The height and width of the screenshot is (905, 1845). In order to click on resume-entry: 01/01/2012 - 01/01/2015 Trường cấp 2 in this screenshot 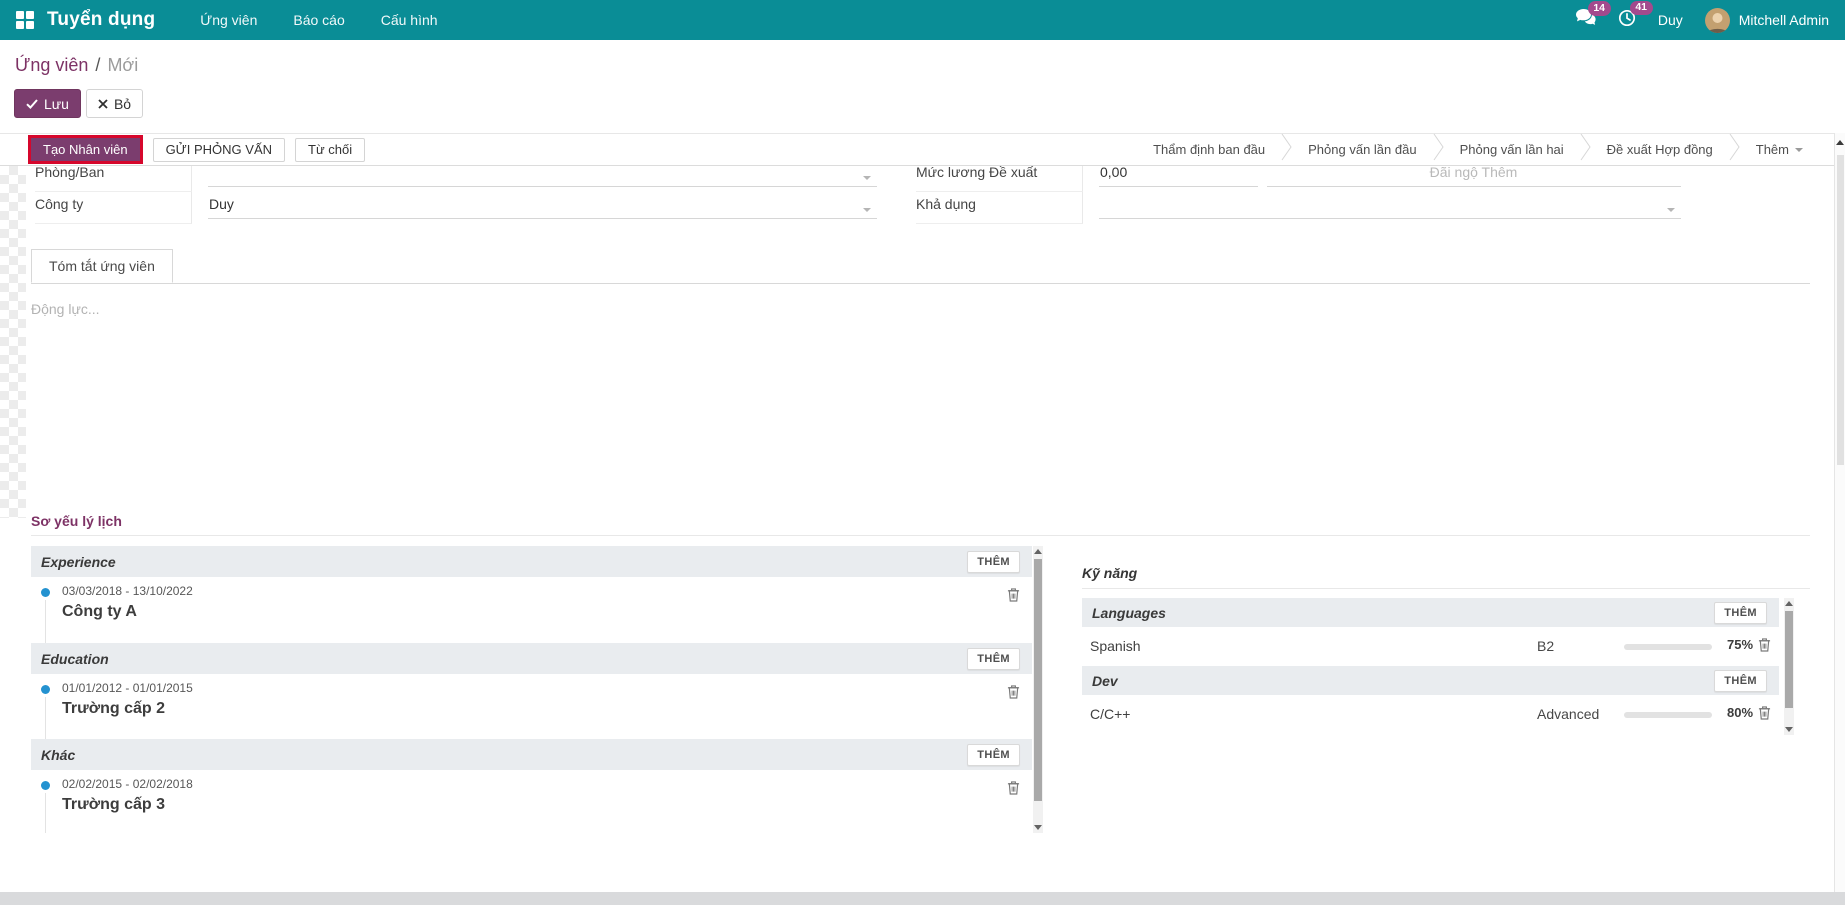, I will do `click(531, 706)`.